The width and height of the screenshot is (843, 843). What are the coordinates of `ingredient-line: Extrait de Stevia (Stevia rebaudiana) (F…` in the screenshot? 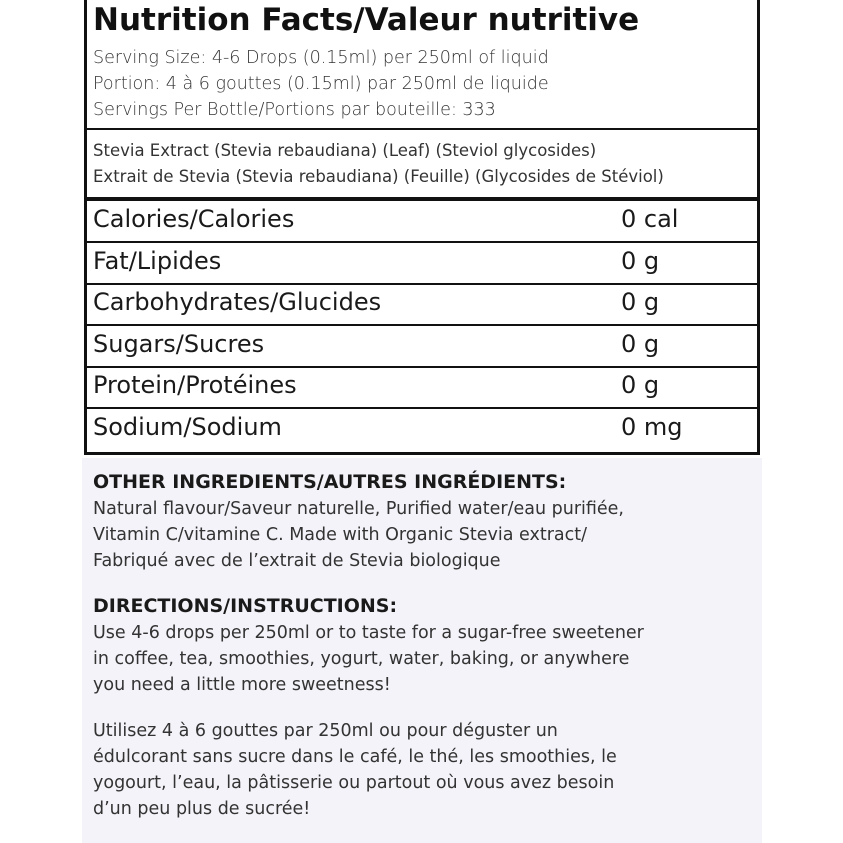 It's located at (378, 176).